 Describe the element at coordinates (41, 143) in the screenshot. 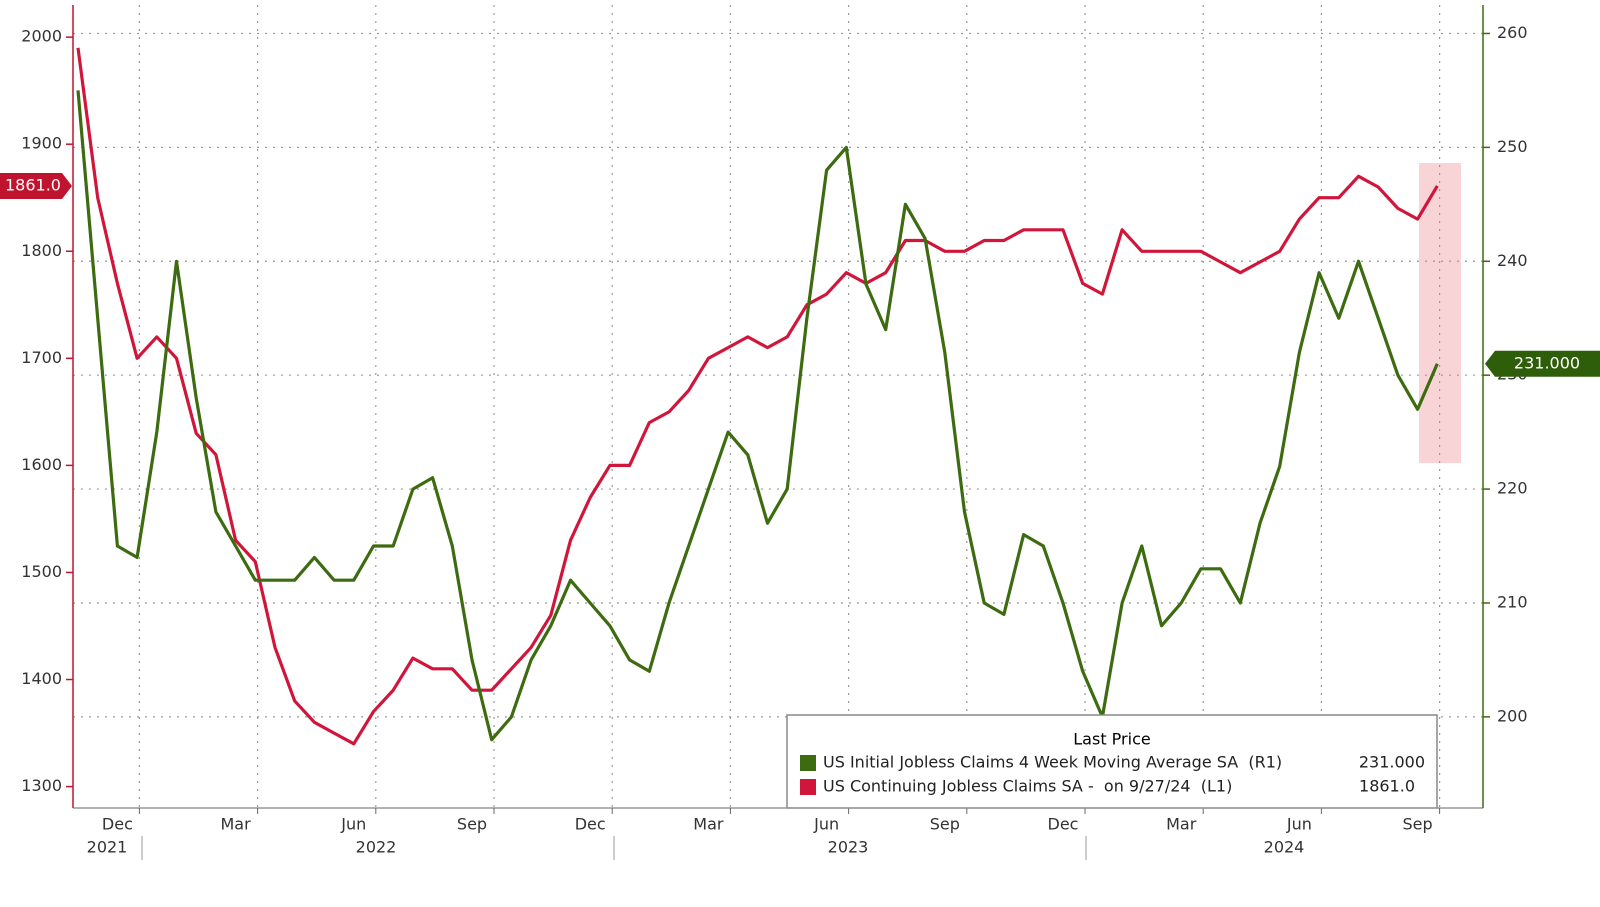

I see `y-tick-label: 1900` at that location.